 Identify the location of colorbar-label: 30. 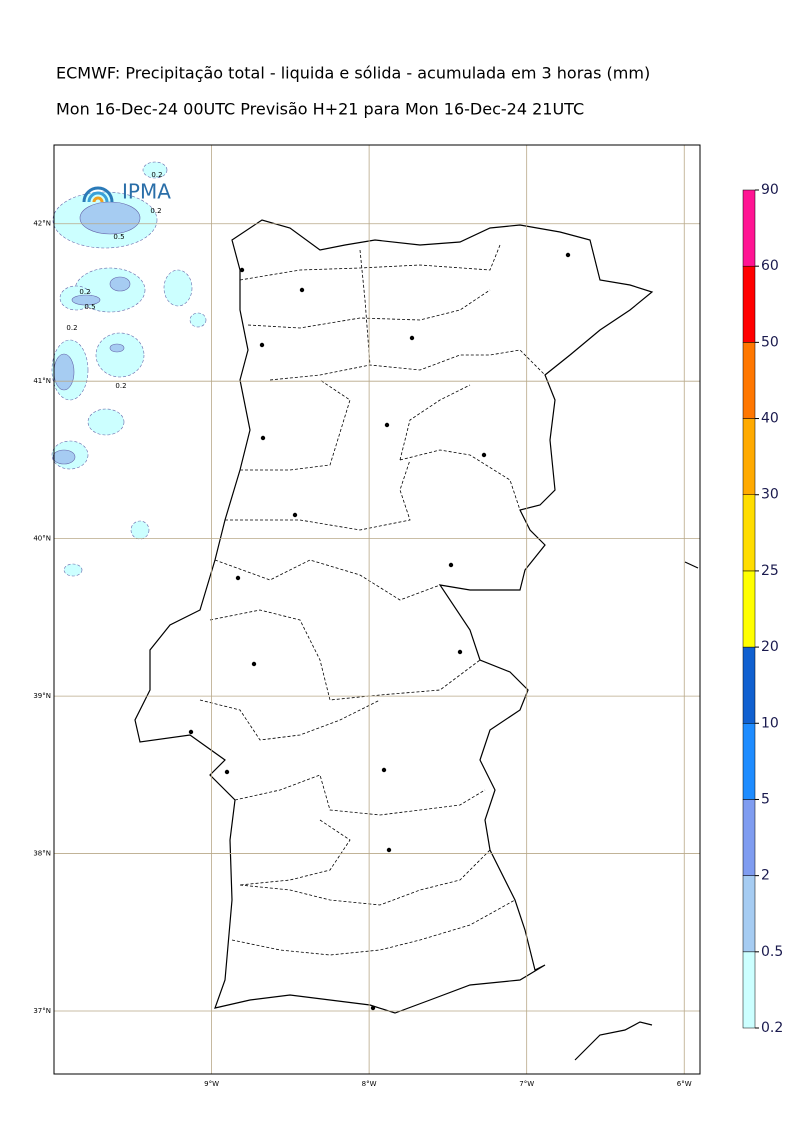
(770, 495).